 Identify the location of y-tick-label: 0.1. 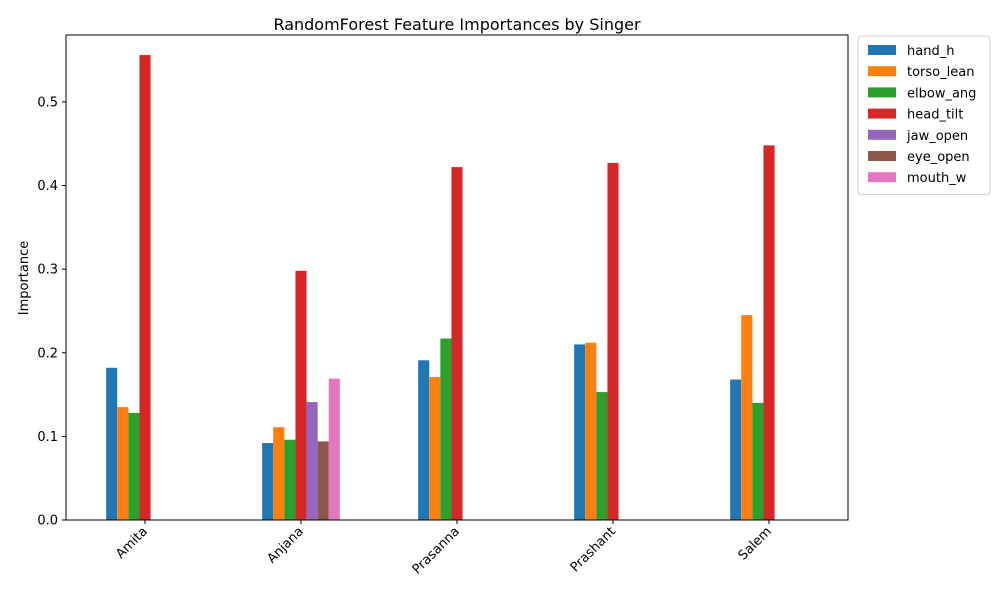
(47, 437).